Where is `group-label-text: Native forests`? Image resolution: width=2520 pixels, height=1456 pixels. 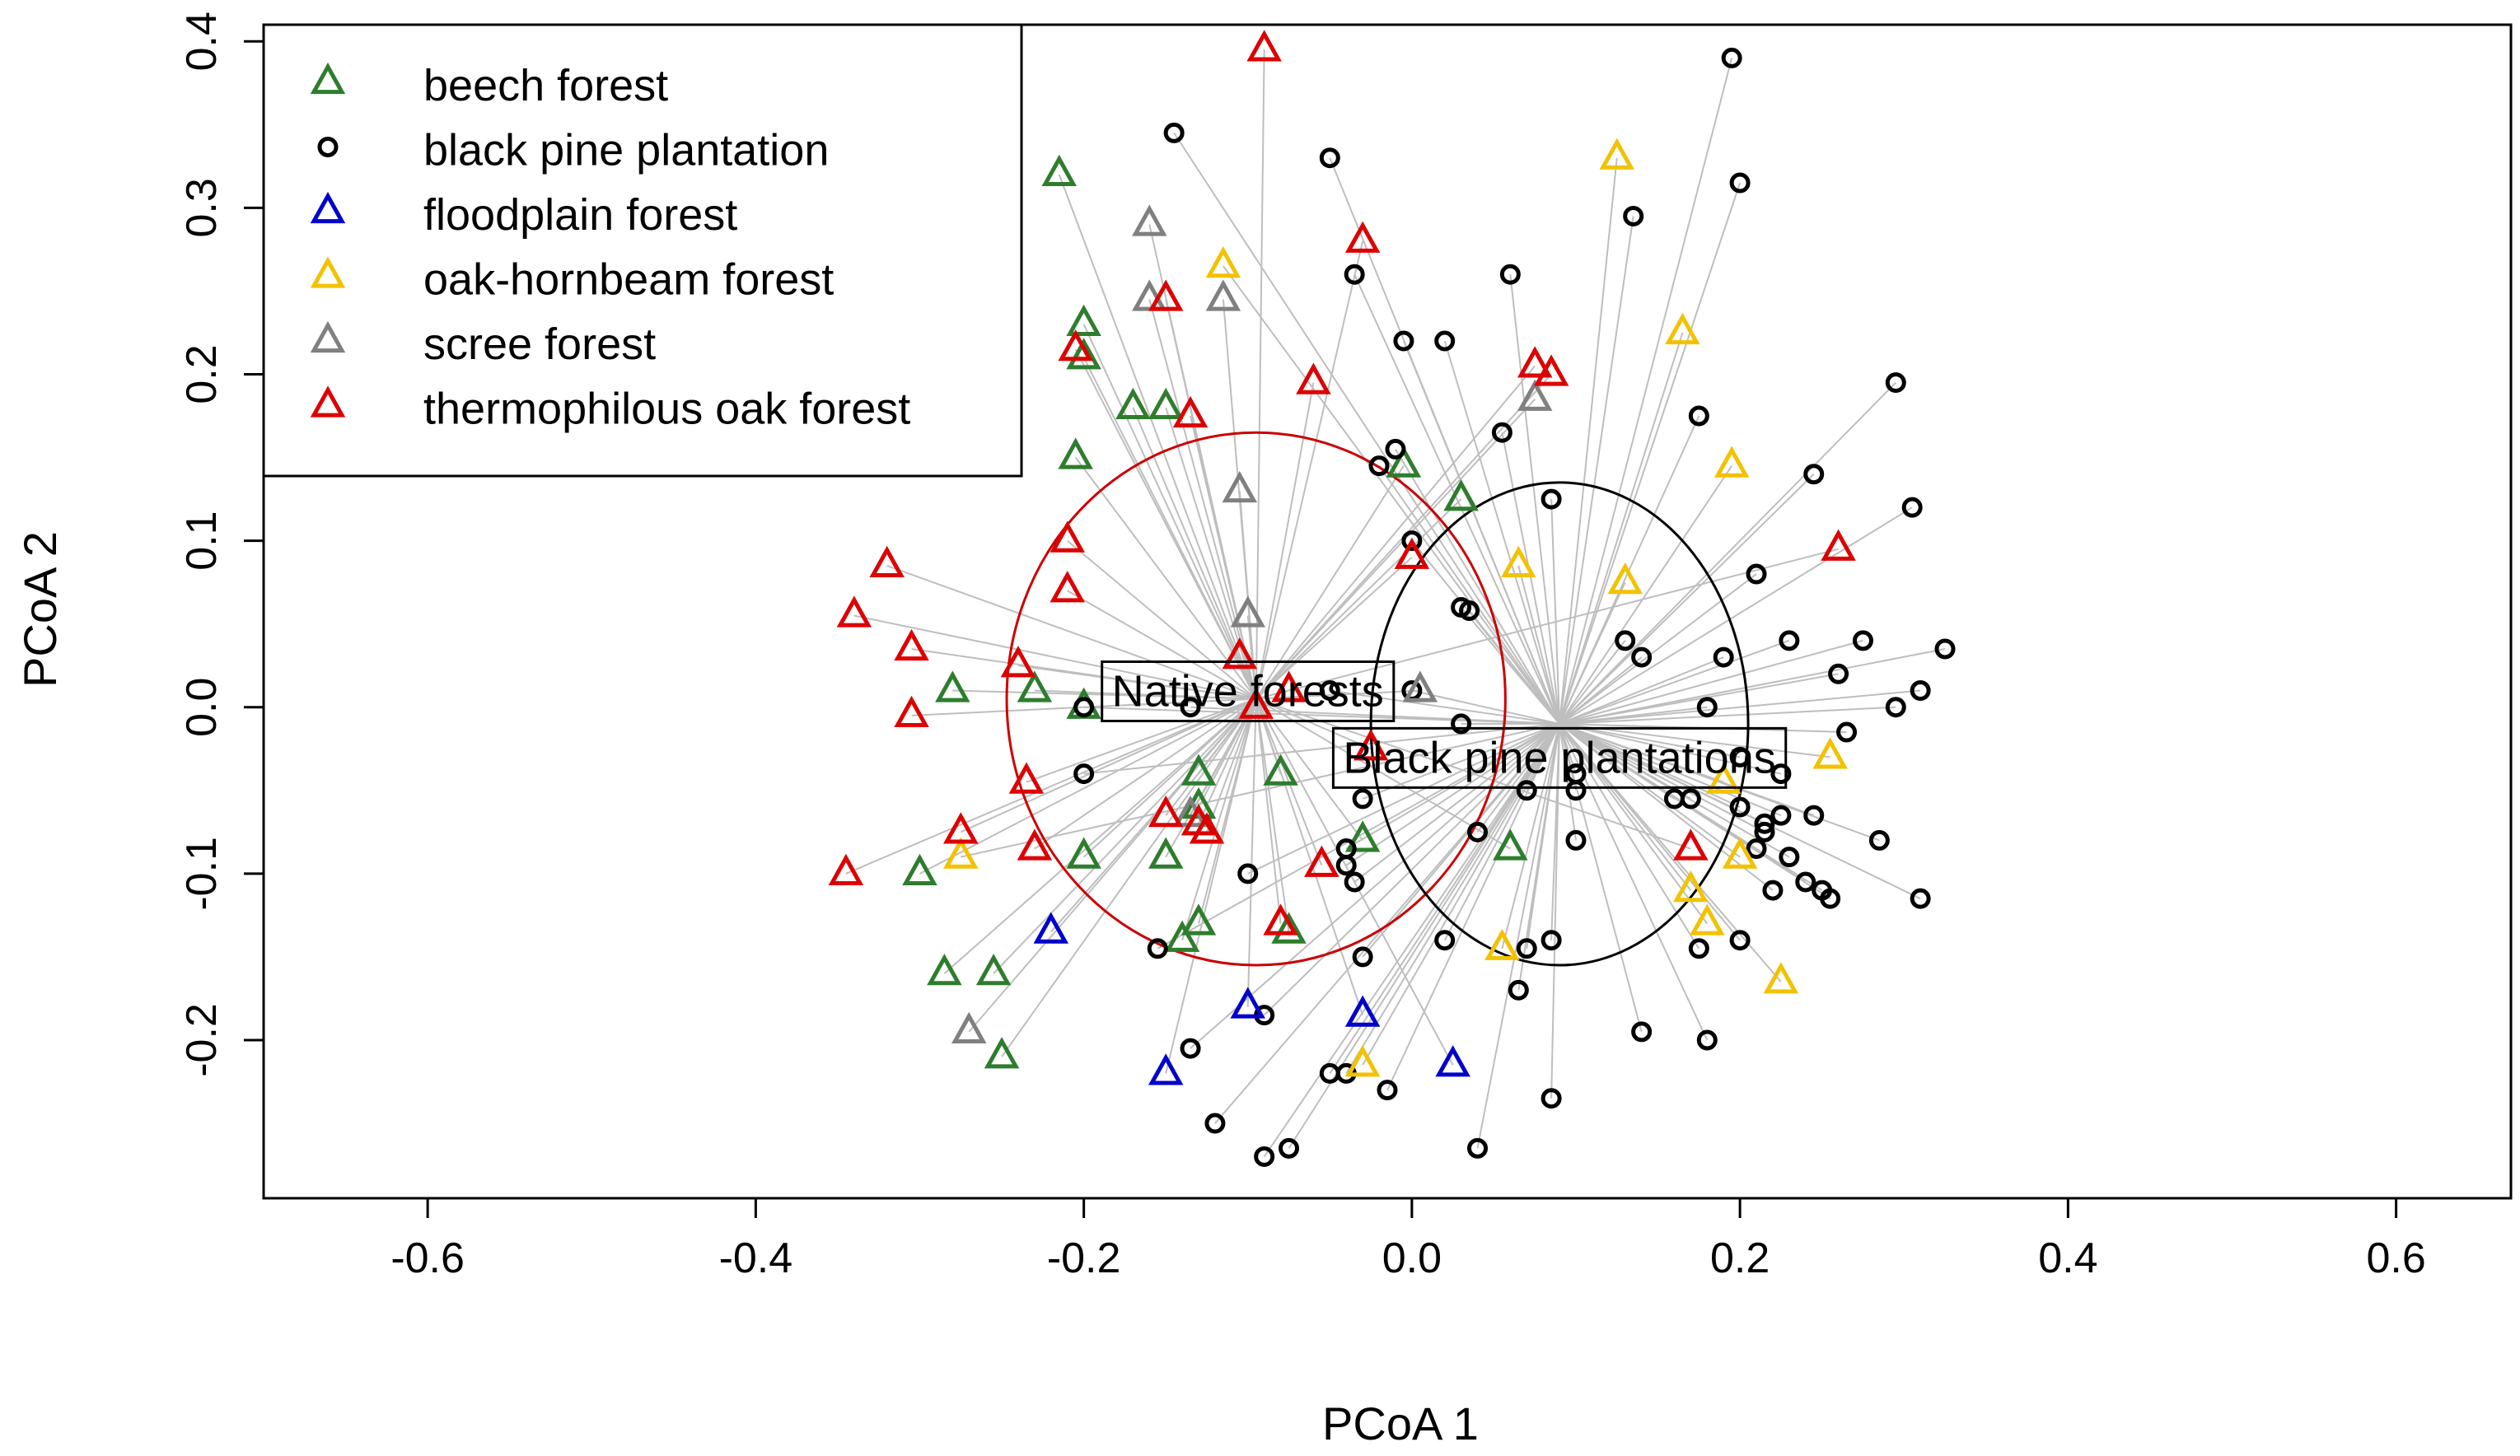
group-label-text: Native forests is located at coordinates (1248, 691).